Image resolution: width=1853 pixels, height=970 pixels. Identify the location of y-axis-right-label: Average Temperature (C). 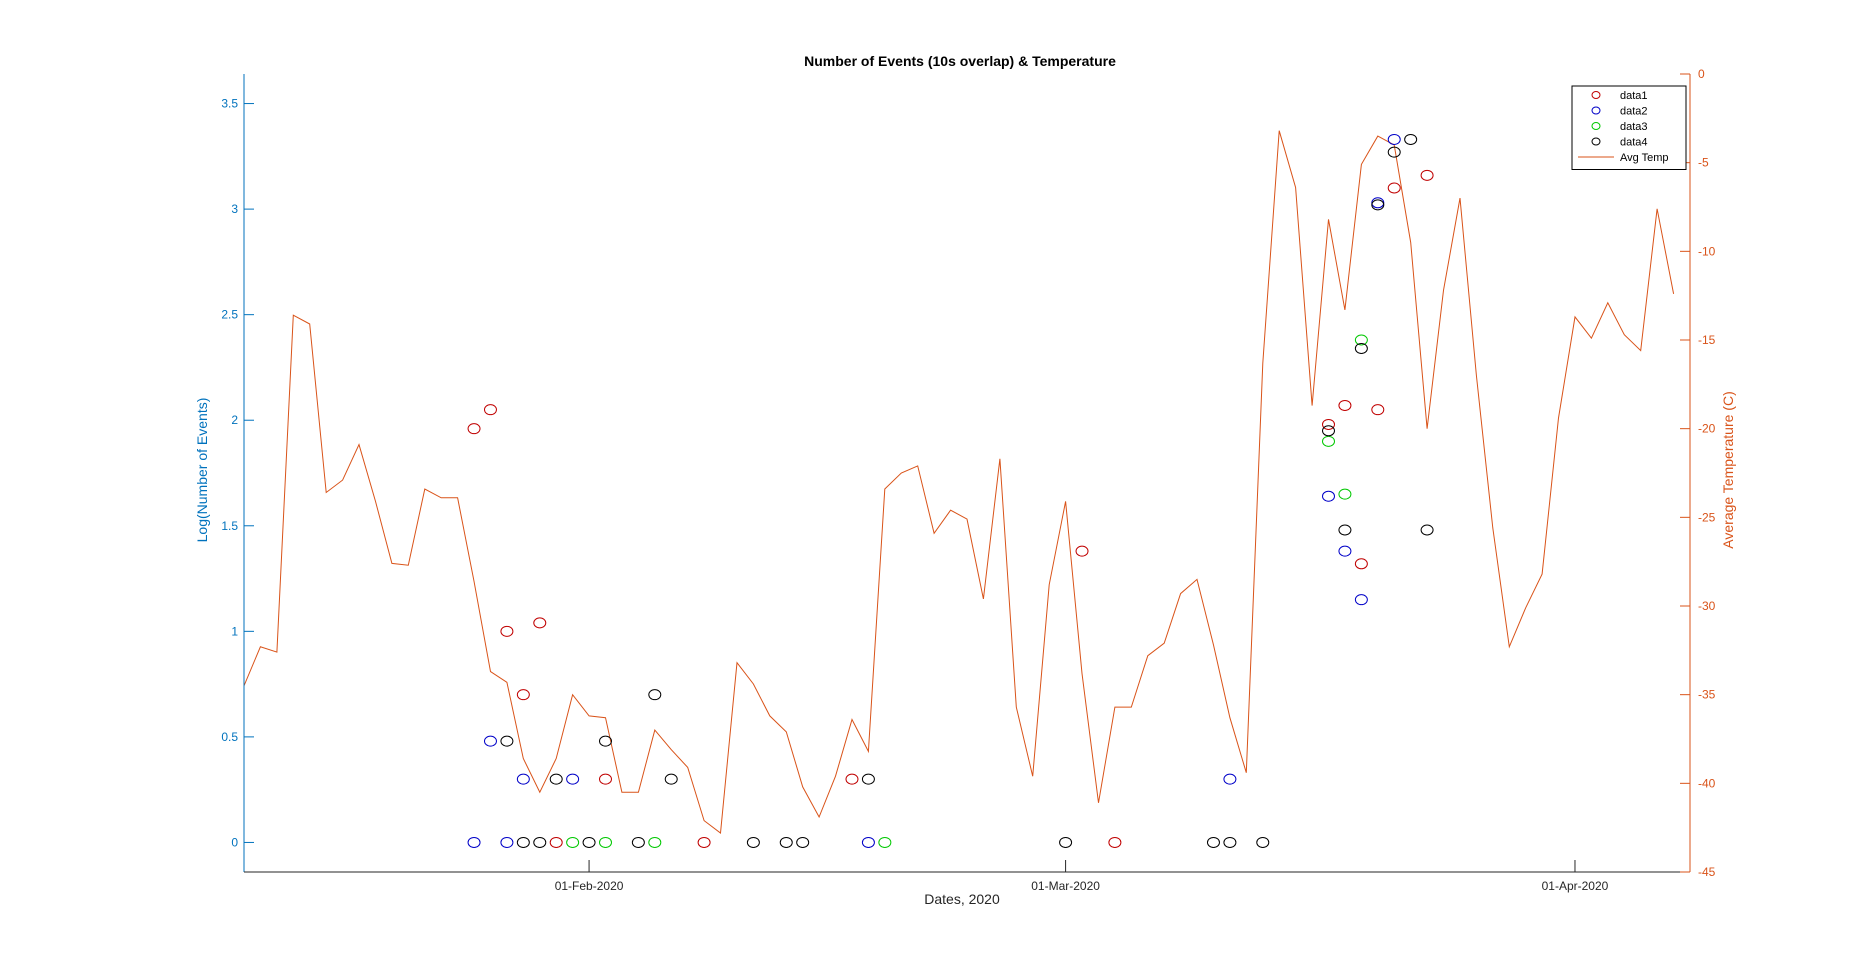
(1728, 469).